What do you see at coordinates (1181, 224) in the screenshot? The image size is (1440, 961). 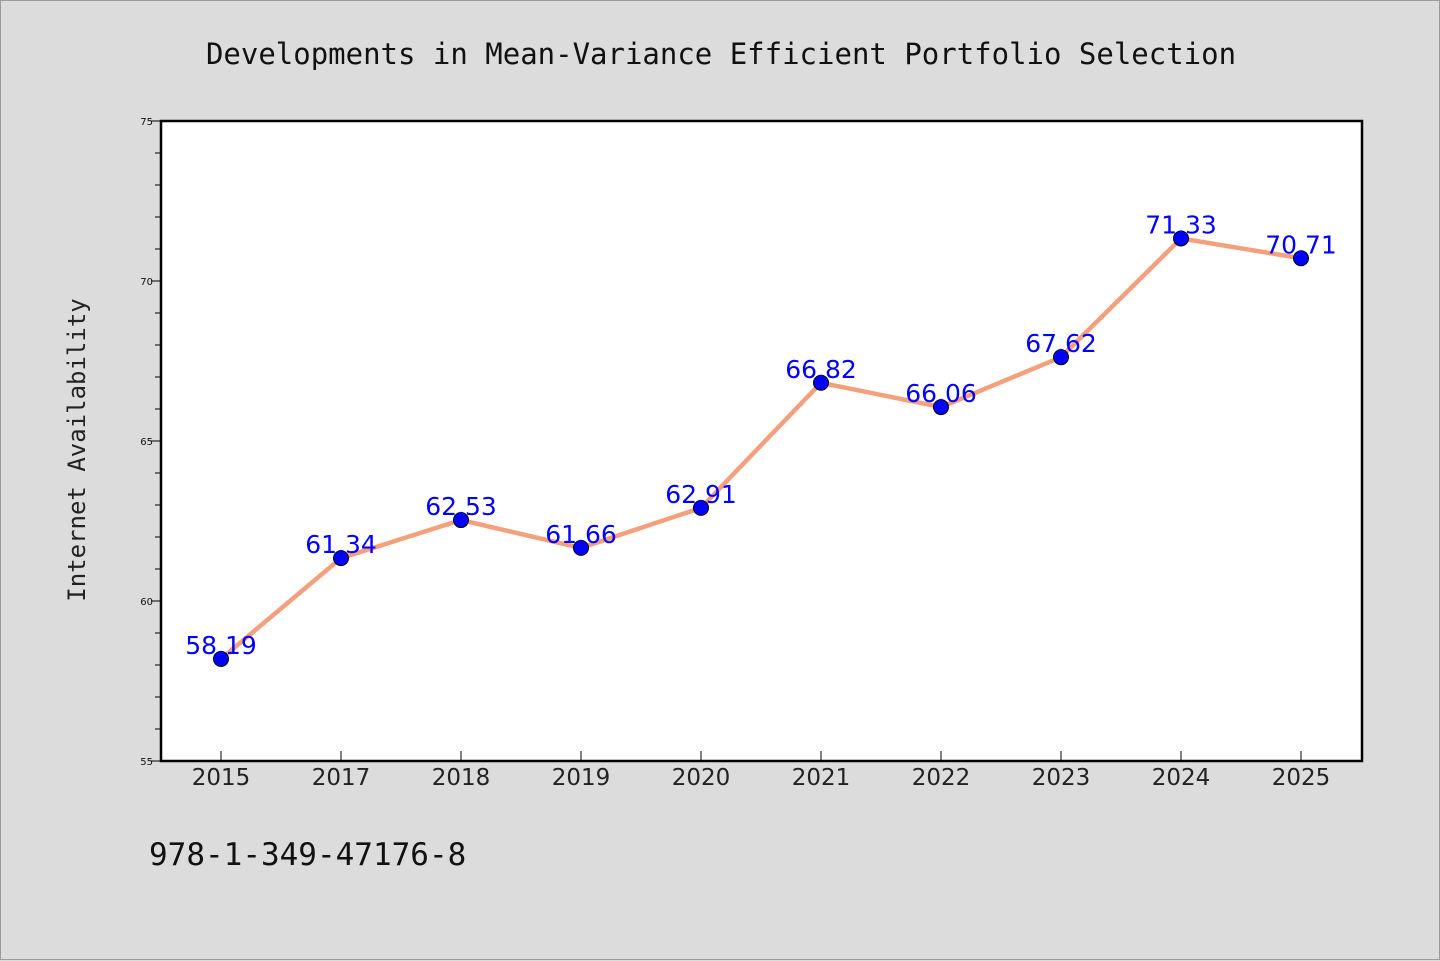 I see `data-label: 71.33` at bounding box center [1181, 224].